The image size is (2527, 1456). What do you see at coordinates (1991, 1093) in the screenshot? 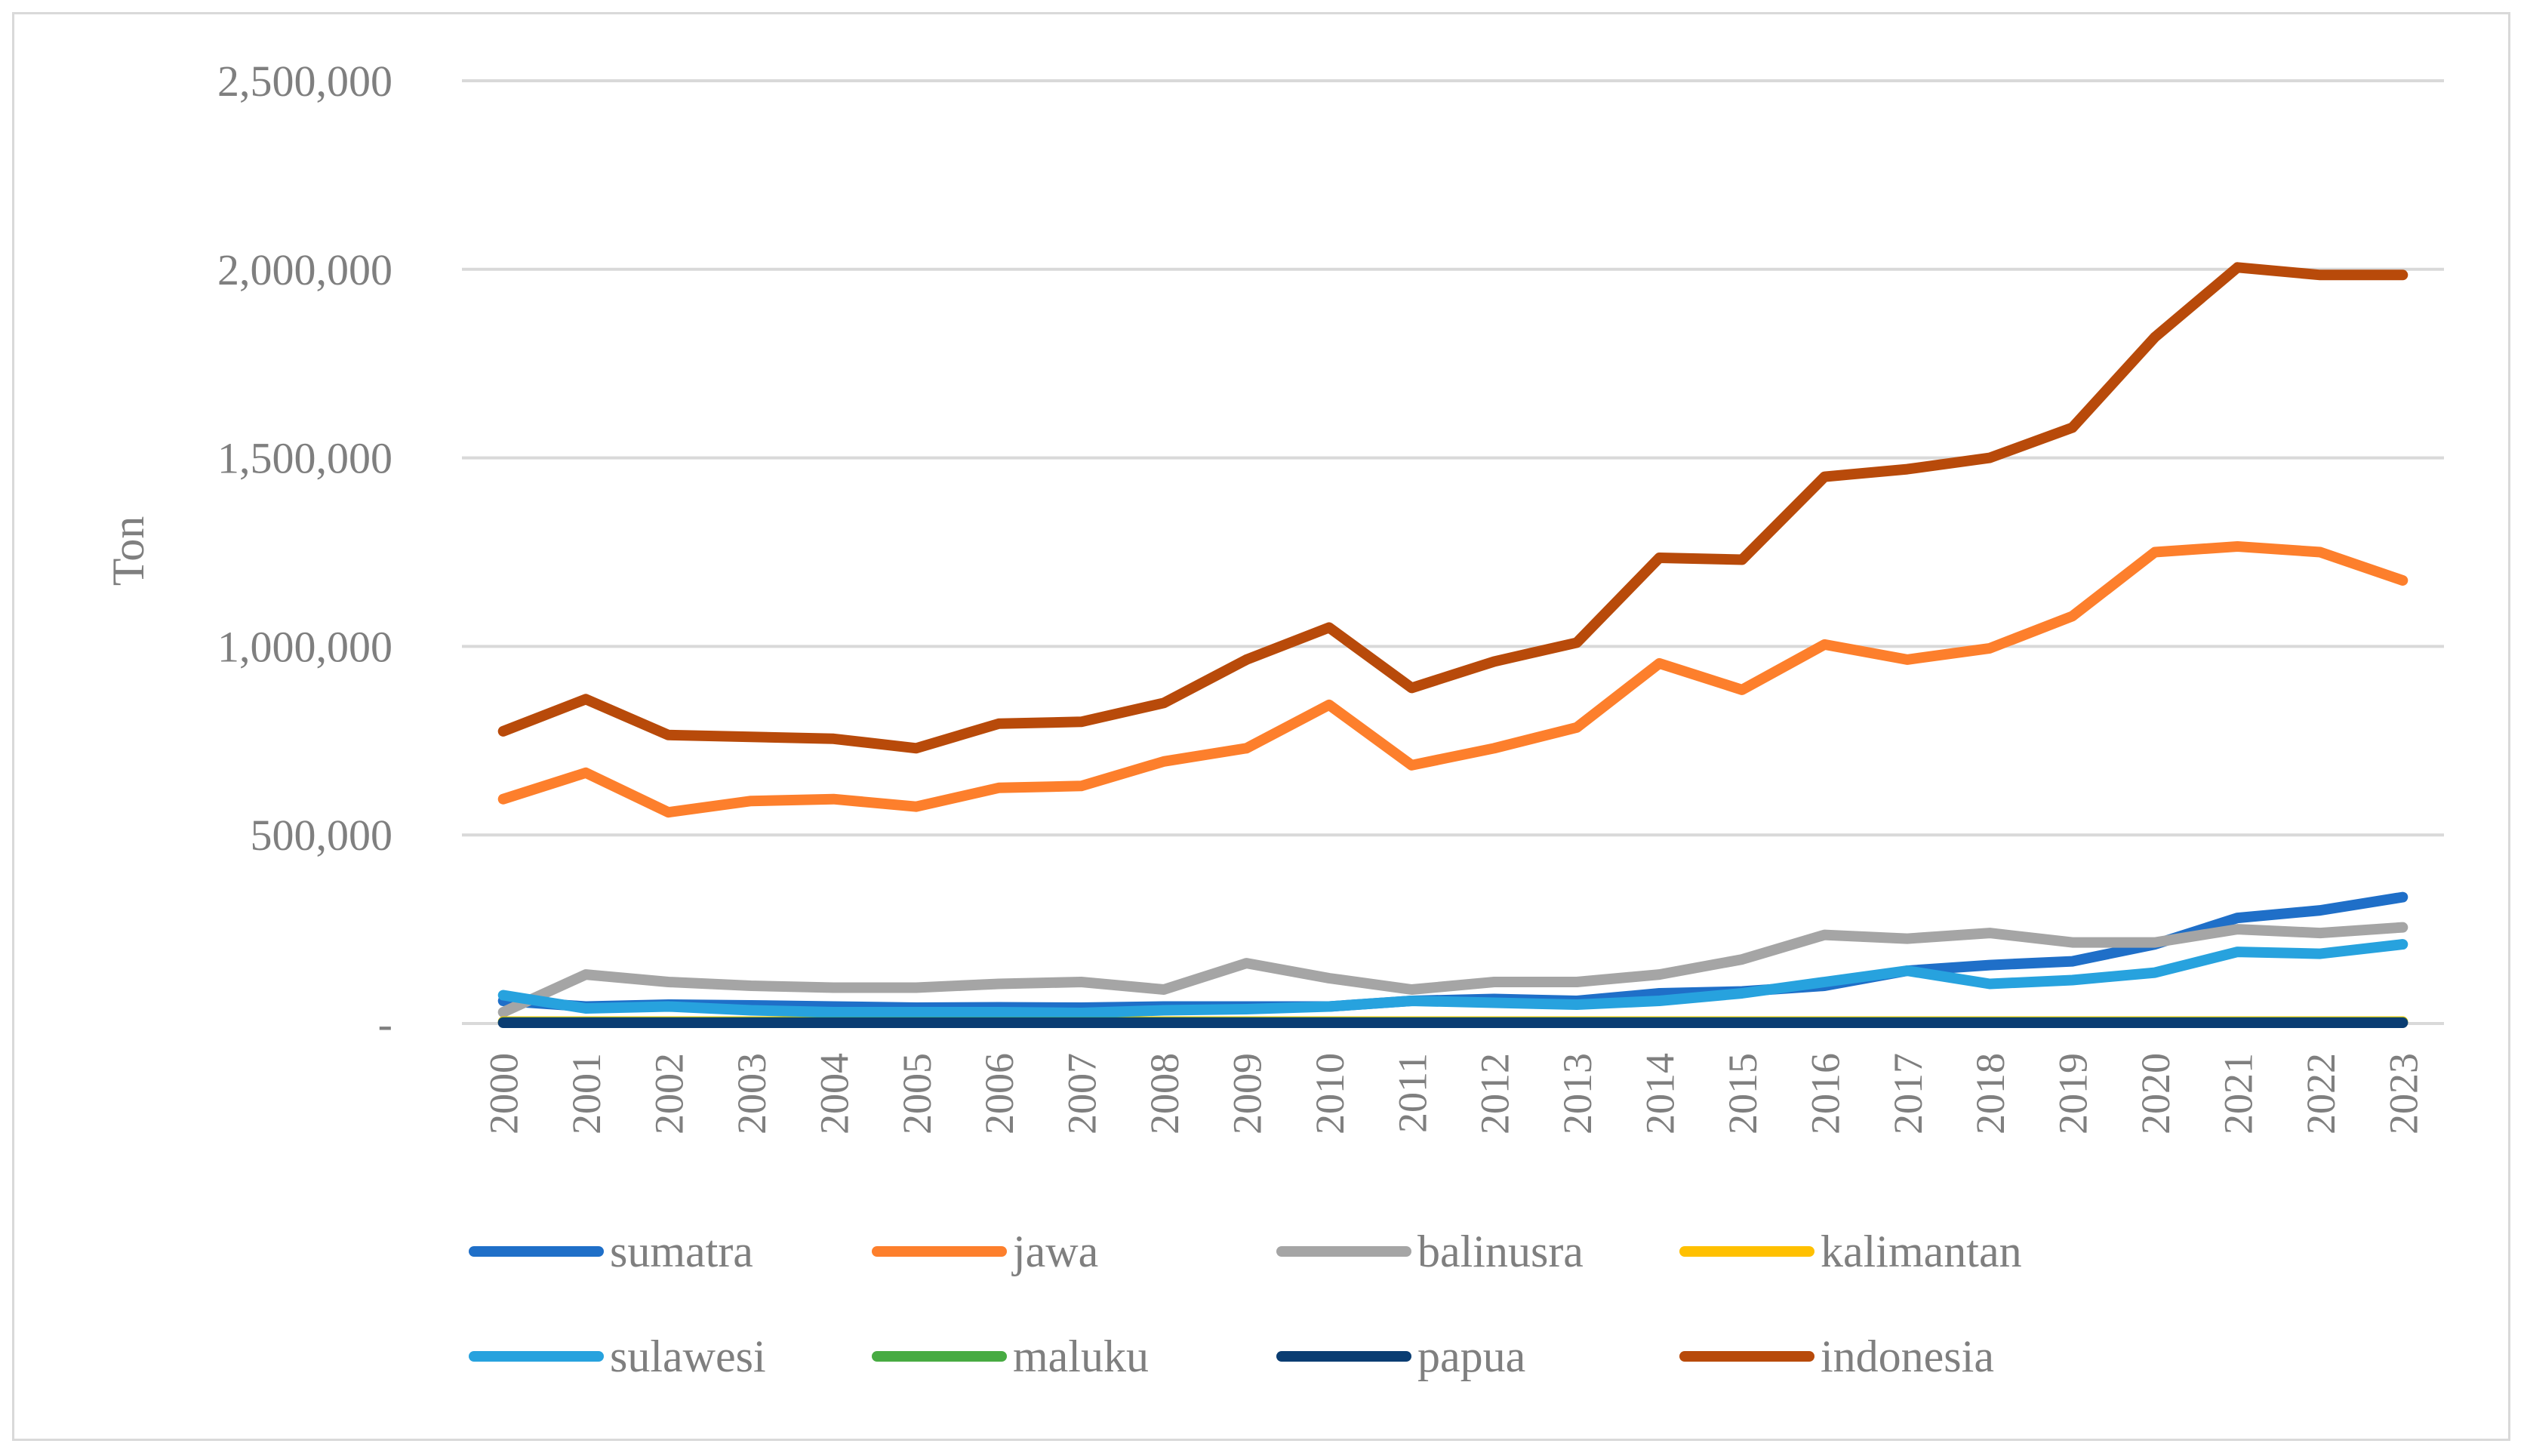
I see `x-tick-label: 2018` at bounding box center [1991, 1093].